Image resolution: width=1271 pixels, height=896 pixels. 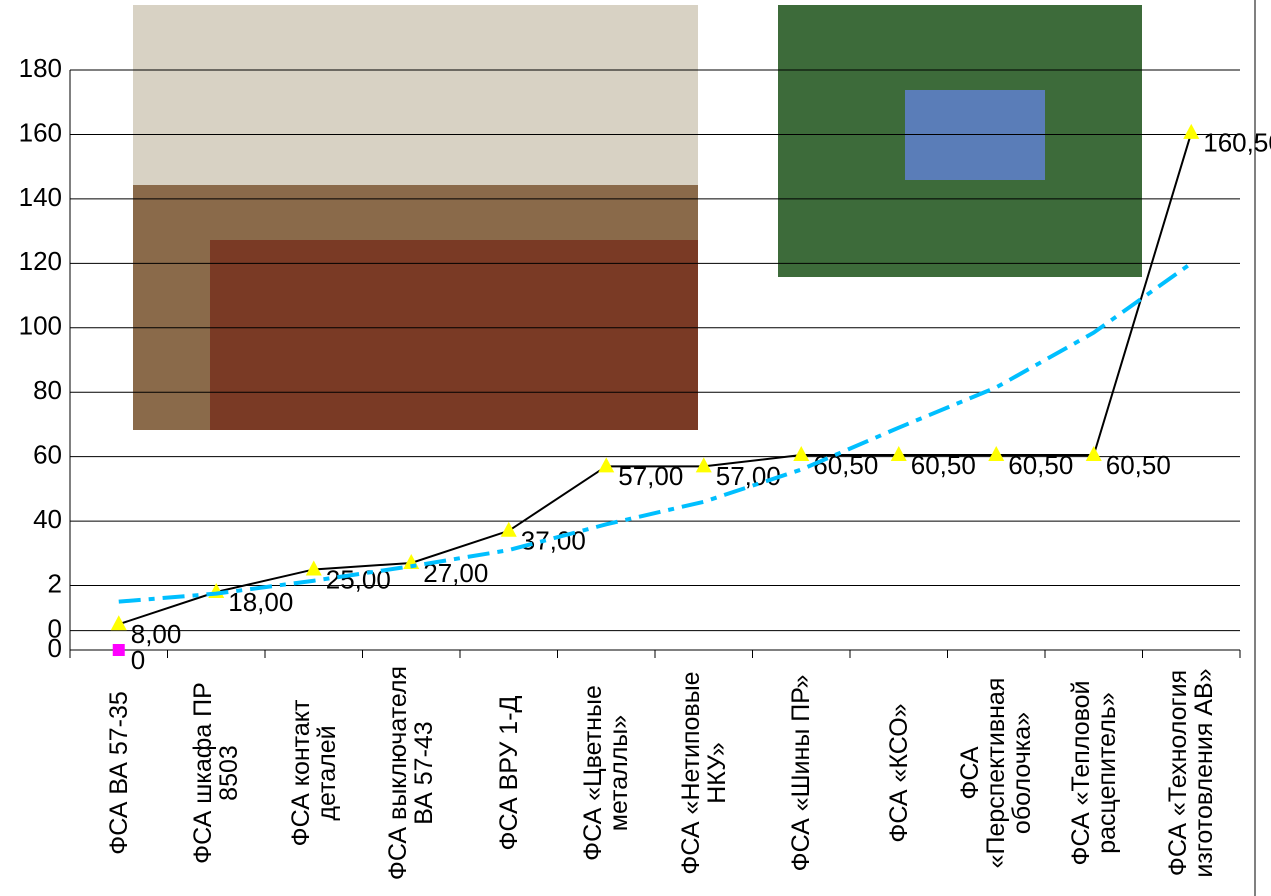 I want to click on y-tick-label: 180, so click(x=40, y=68).